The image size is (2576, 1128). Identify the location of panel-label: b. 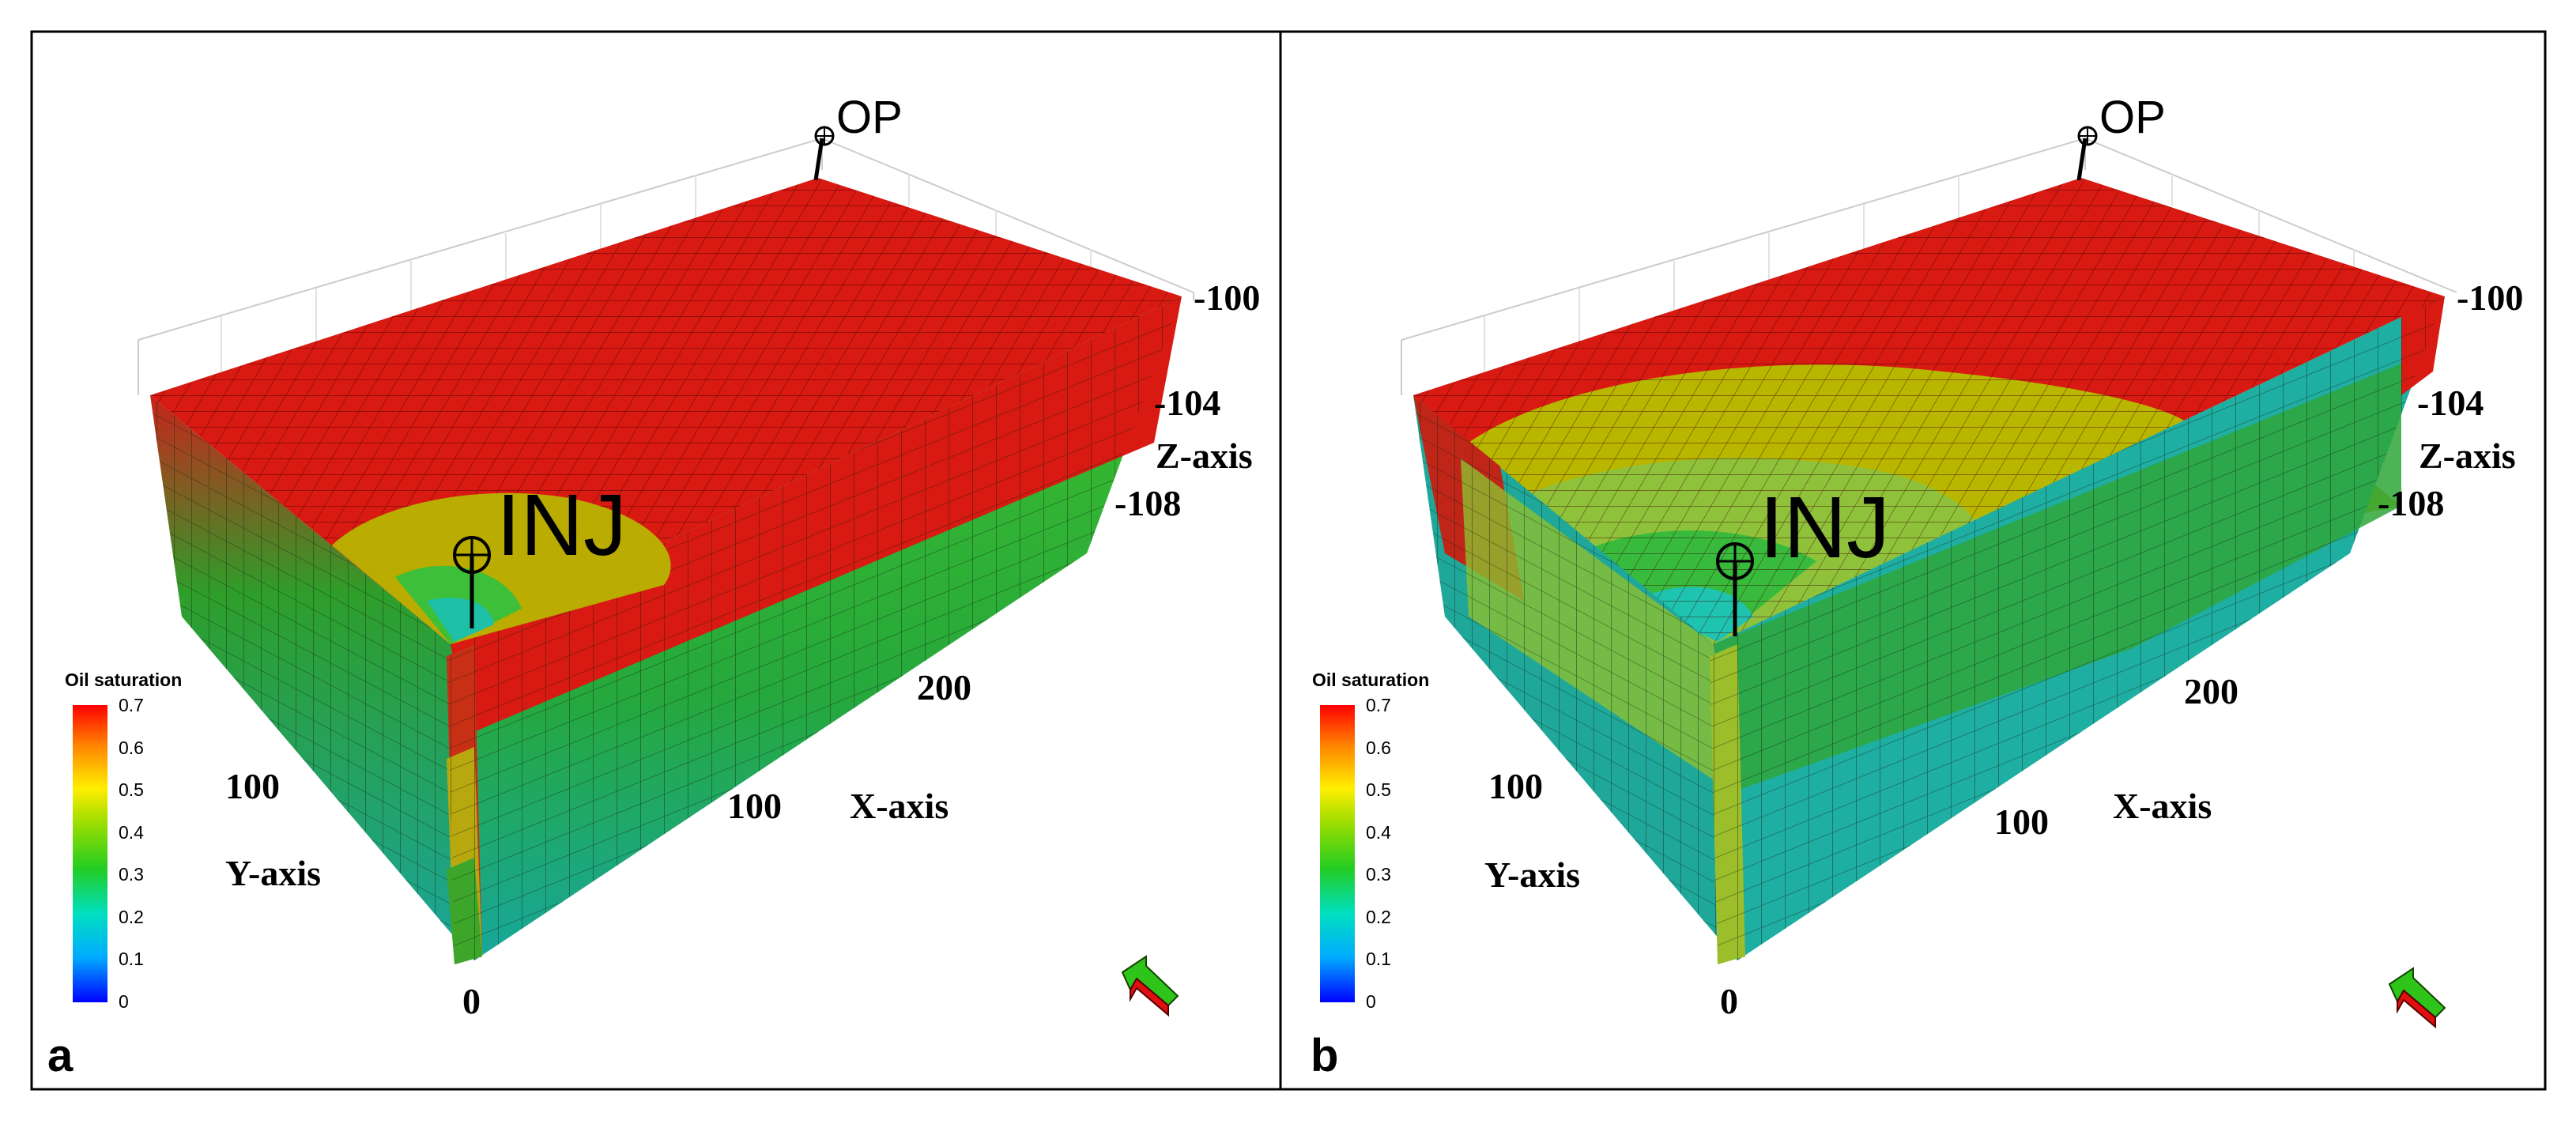
(1324, 1055).